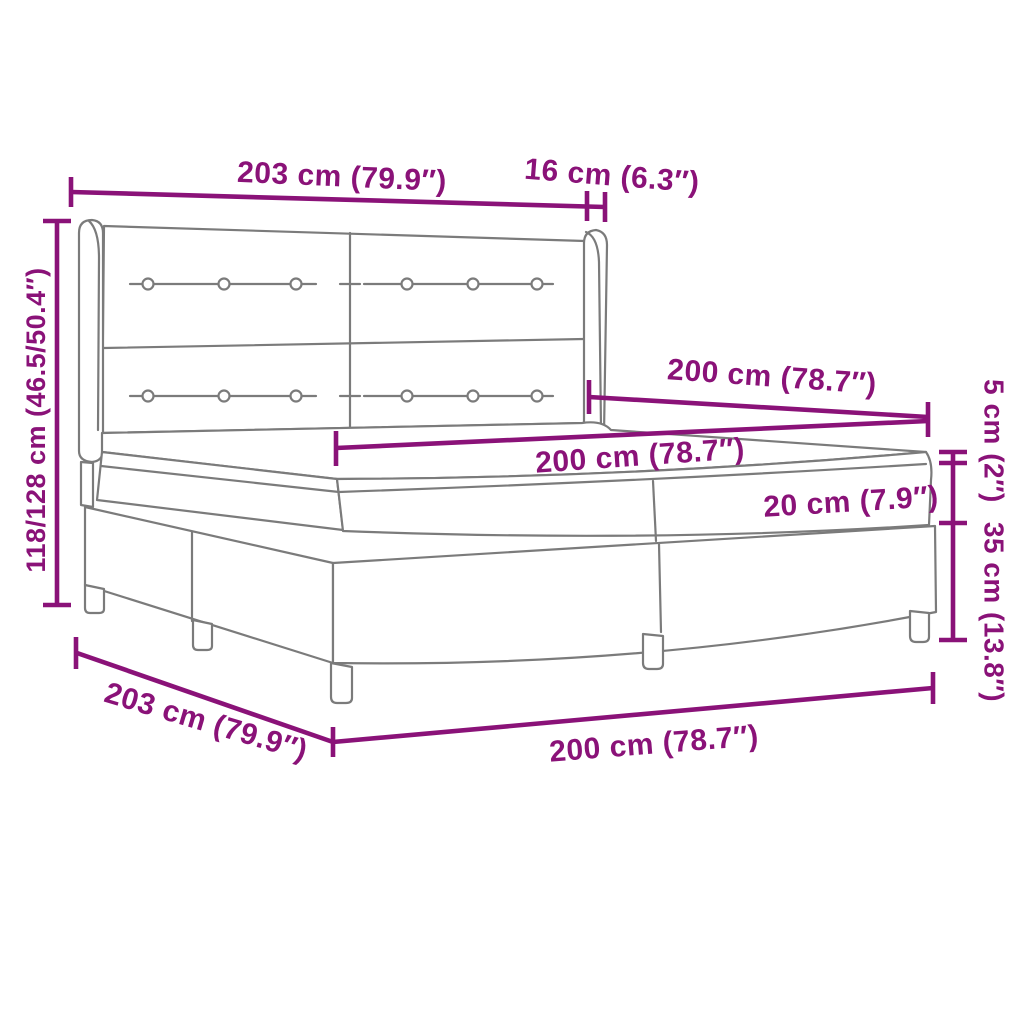  Describe the element at coordinates (631, 442) in the screenshot. I see `dim-mattress-width` at that location.